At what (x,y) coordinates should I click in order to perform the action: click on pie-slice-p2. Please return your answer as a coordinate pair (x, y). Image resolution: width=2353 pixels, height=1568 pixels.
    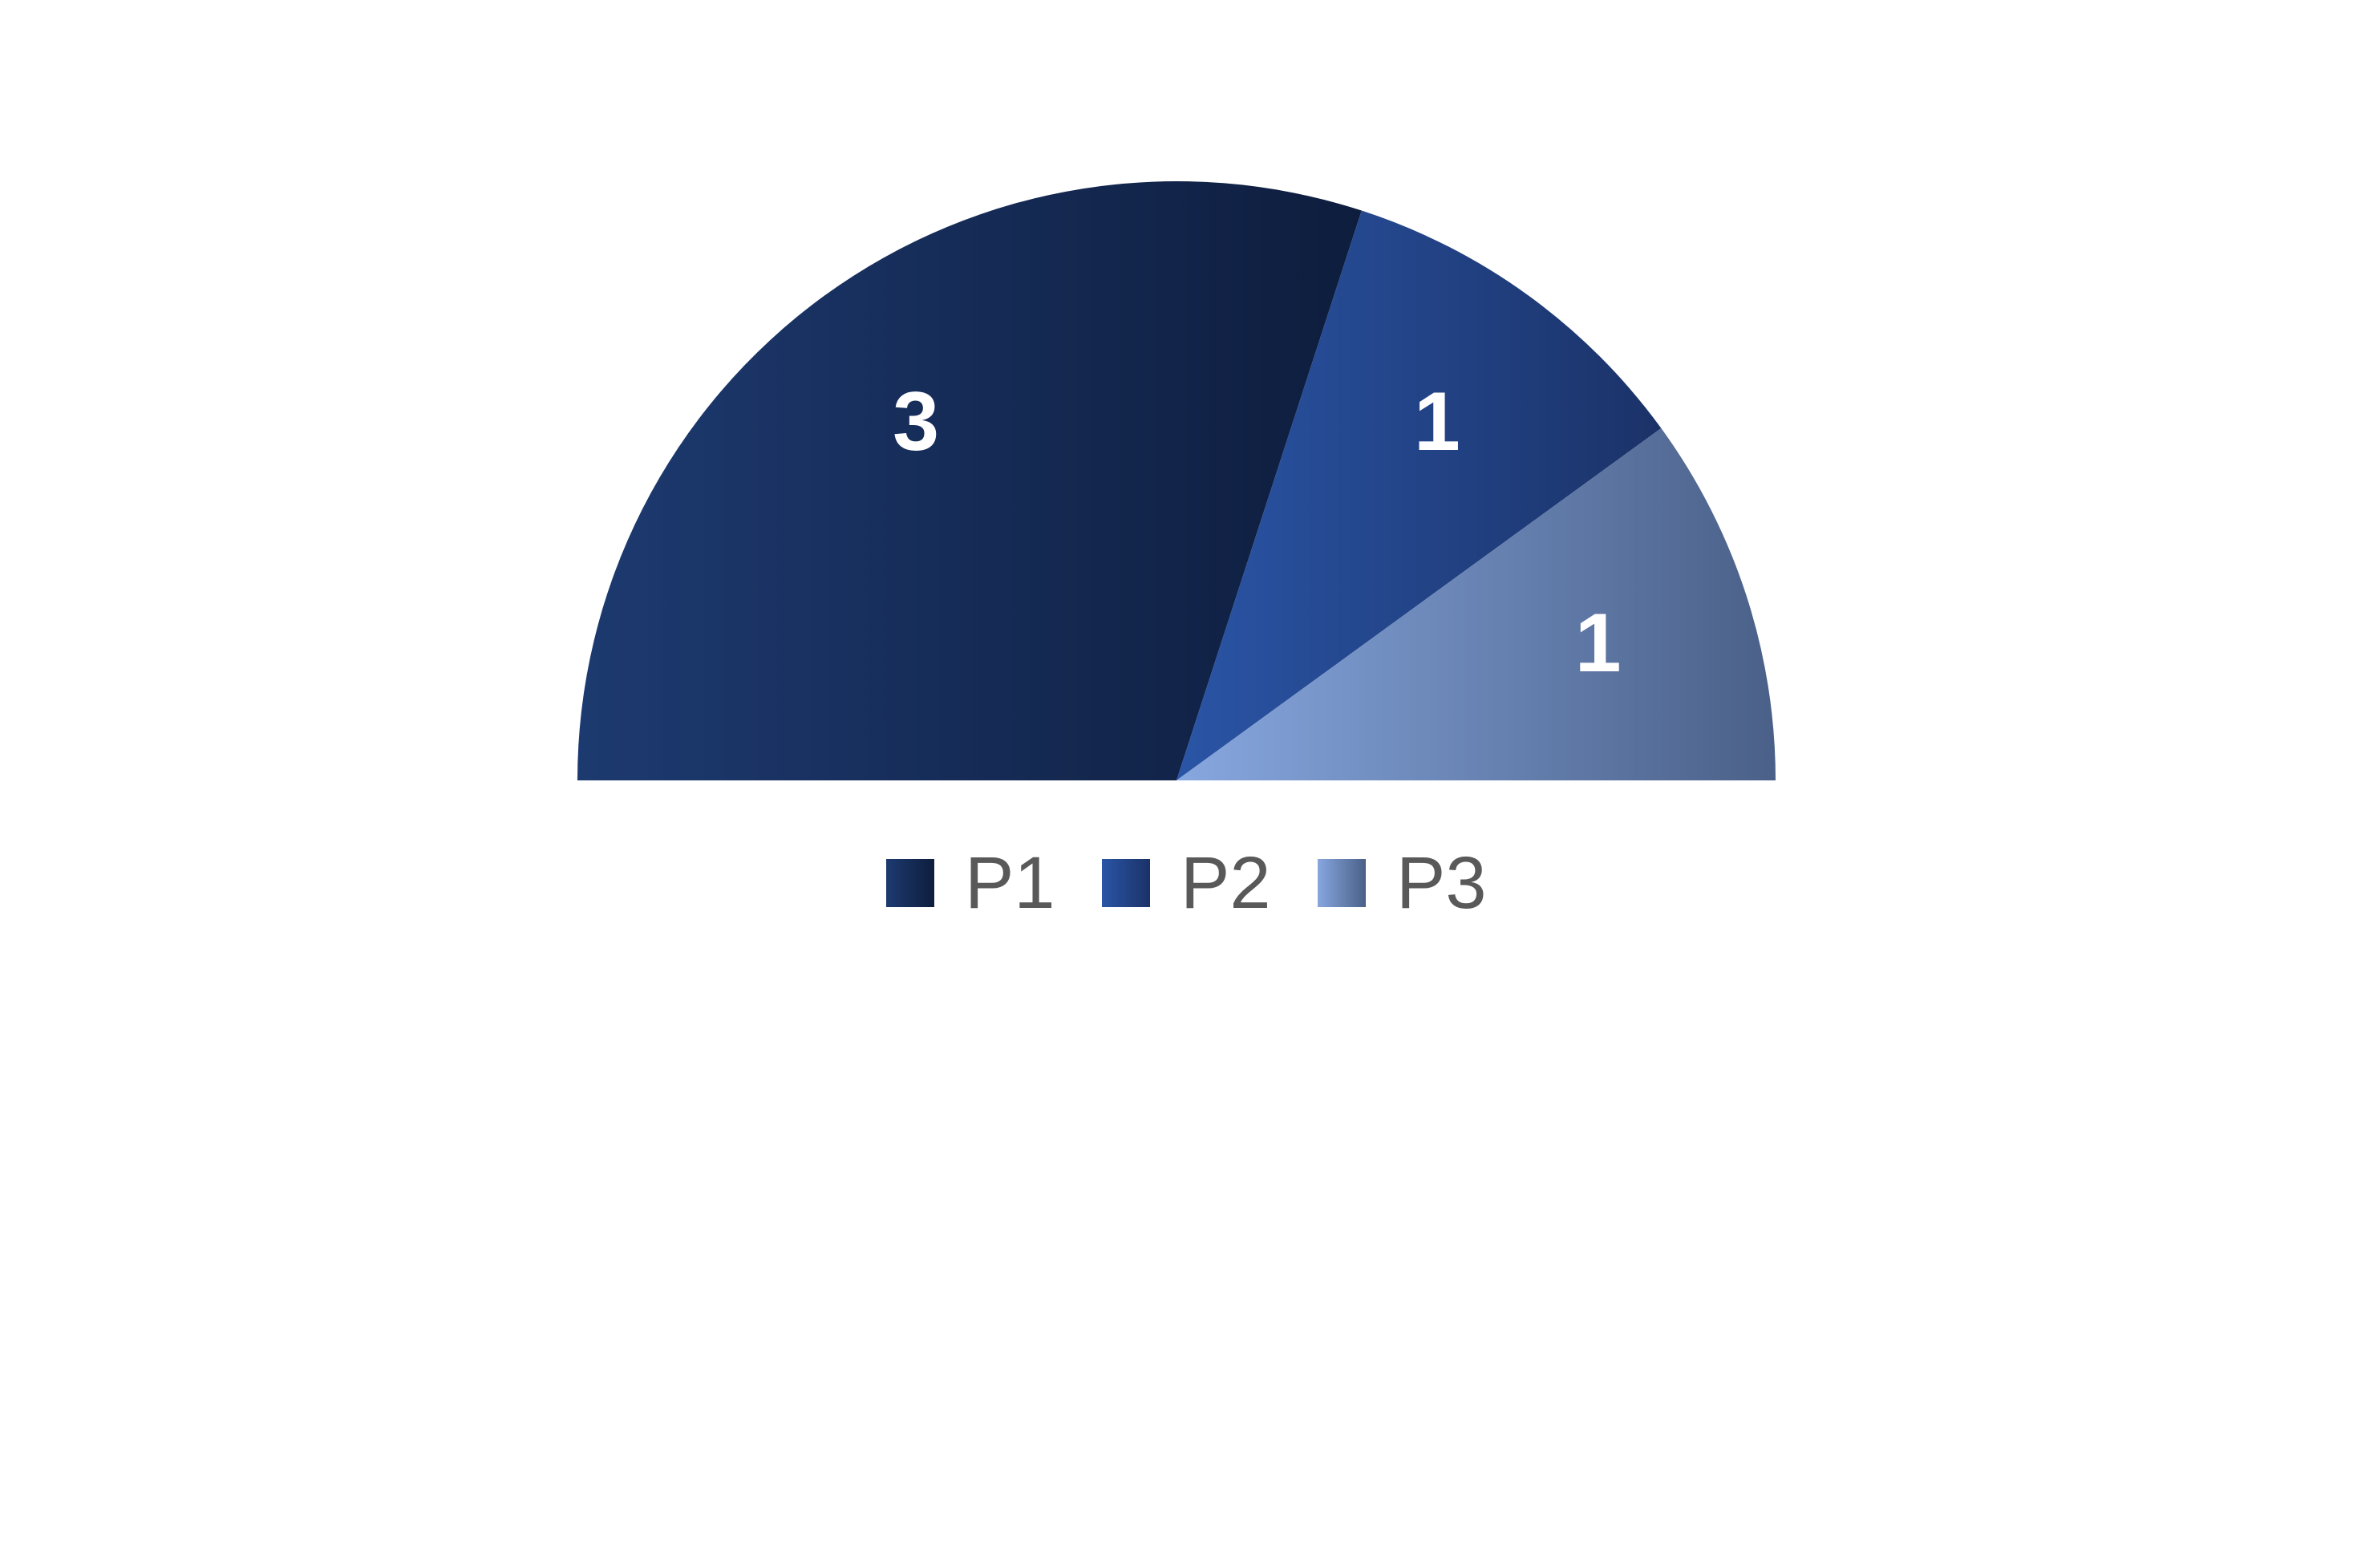
    Looking at the image, I should click on (1419, 495).